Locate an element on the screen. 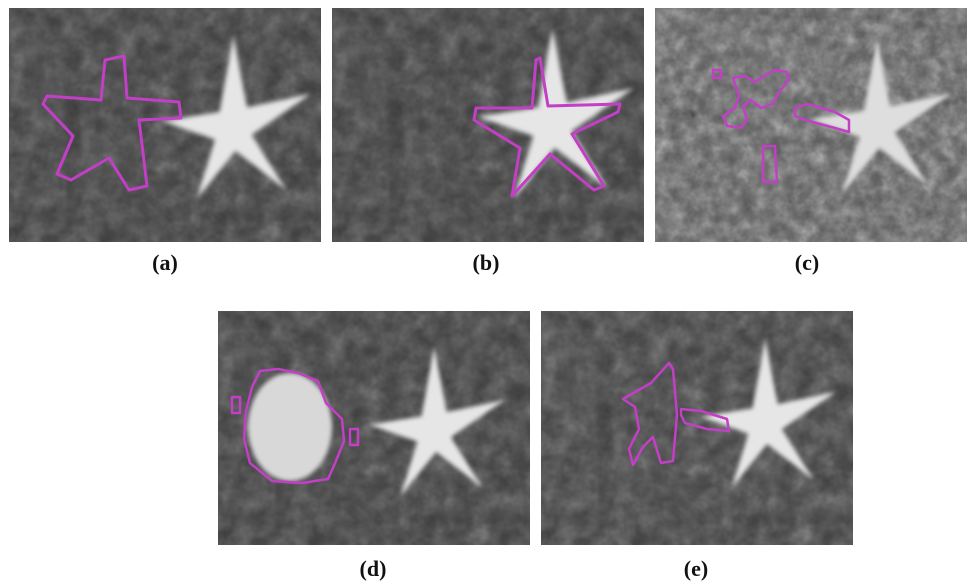 The height and width of the screenshot is (584, 971). panel-d is located at coordinates (374, 428).